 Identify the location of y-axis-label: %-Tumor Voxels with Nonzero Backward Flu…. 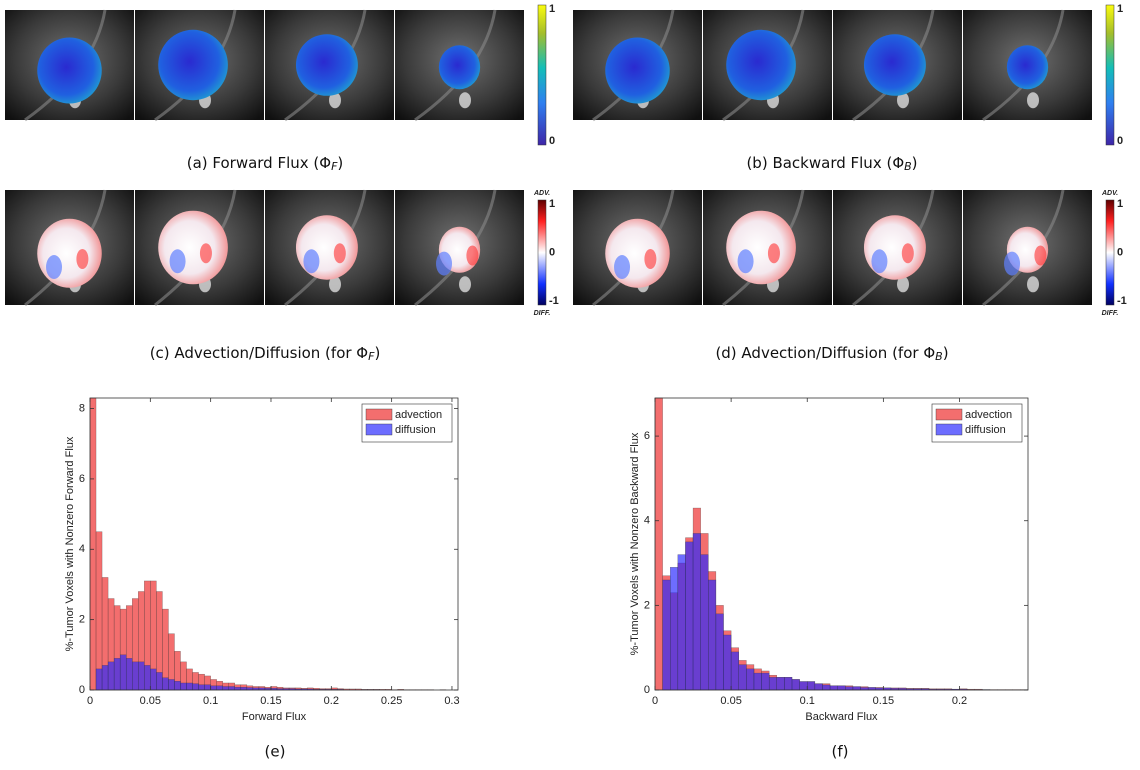
(635, 543).